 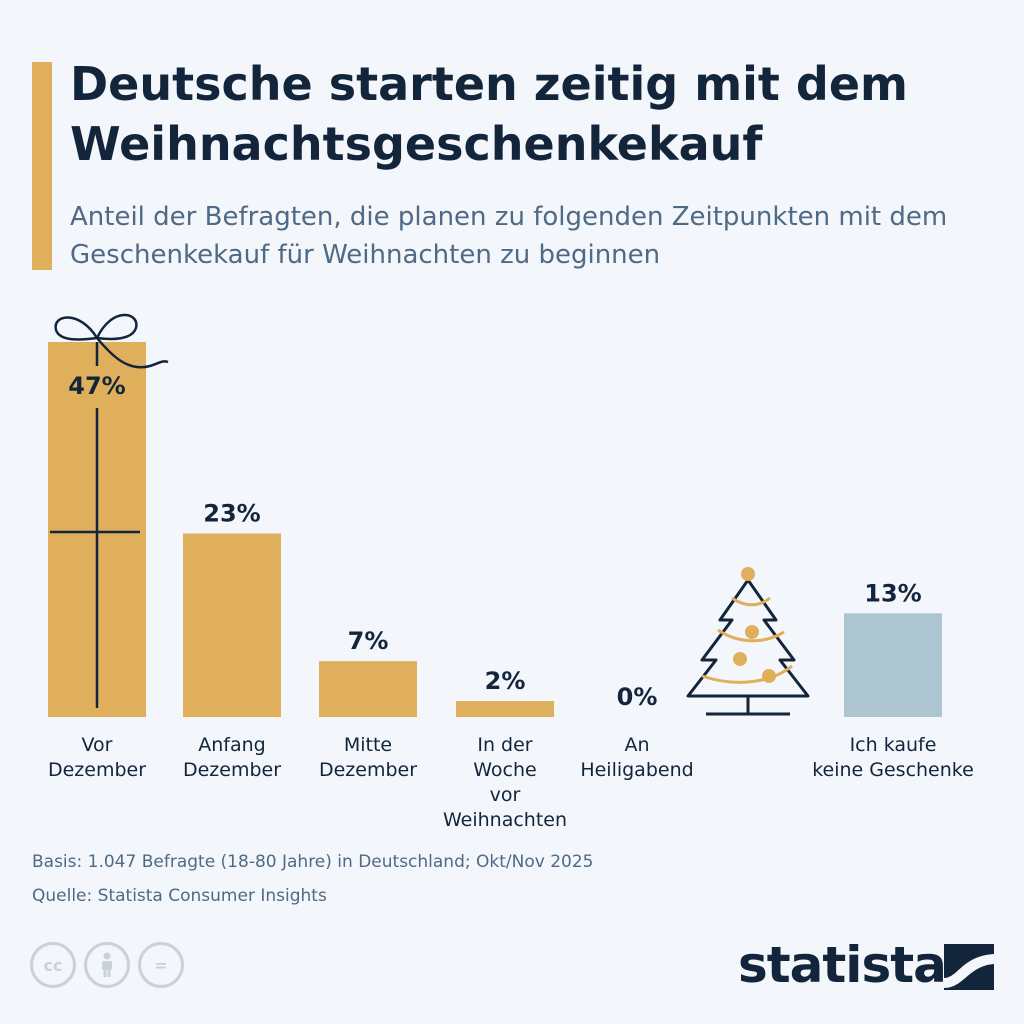 I want to click on category-label-0-0: Vor, so click(x=97, y=745).